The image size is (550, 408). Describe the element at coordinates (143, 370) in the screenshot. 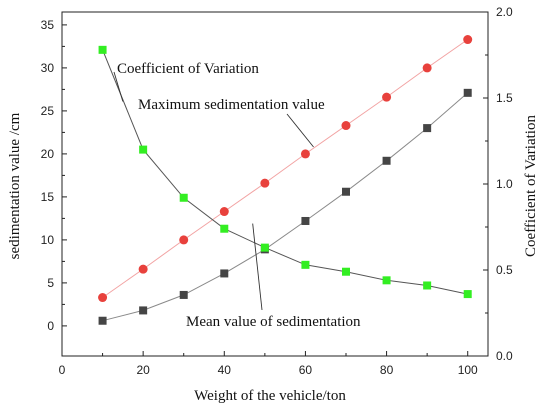

I see `x-tick-label: 20` at that location.